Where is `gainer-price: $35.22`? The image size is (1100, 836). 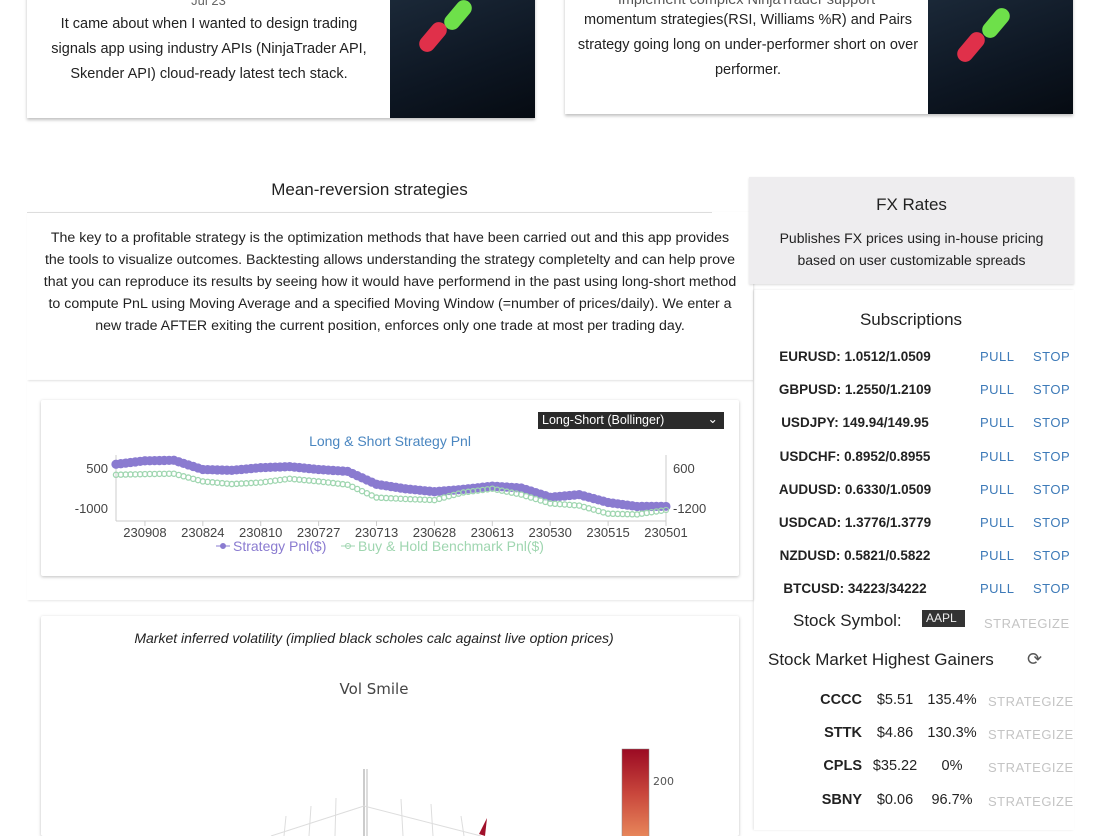 gainer-price: $35.22 is located at coordinates (895, 766).